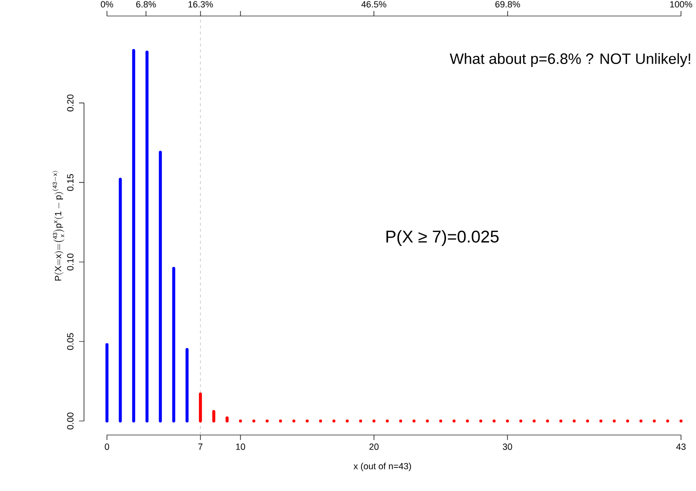  I want to click on x2-tick-label: 69.8%, so click(507, 4).